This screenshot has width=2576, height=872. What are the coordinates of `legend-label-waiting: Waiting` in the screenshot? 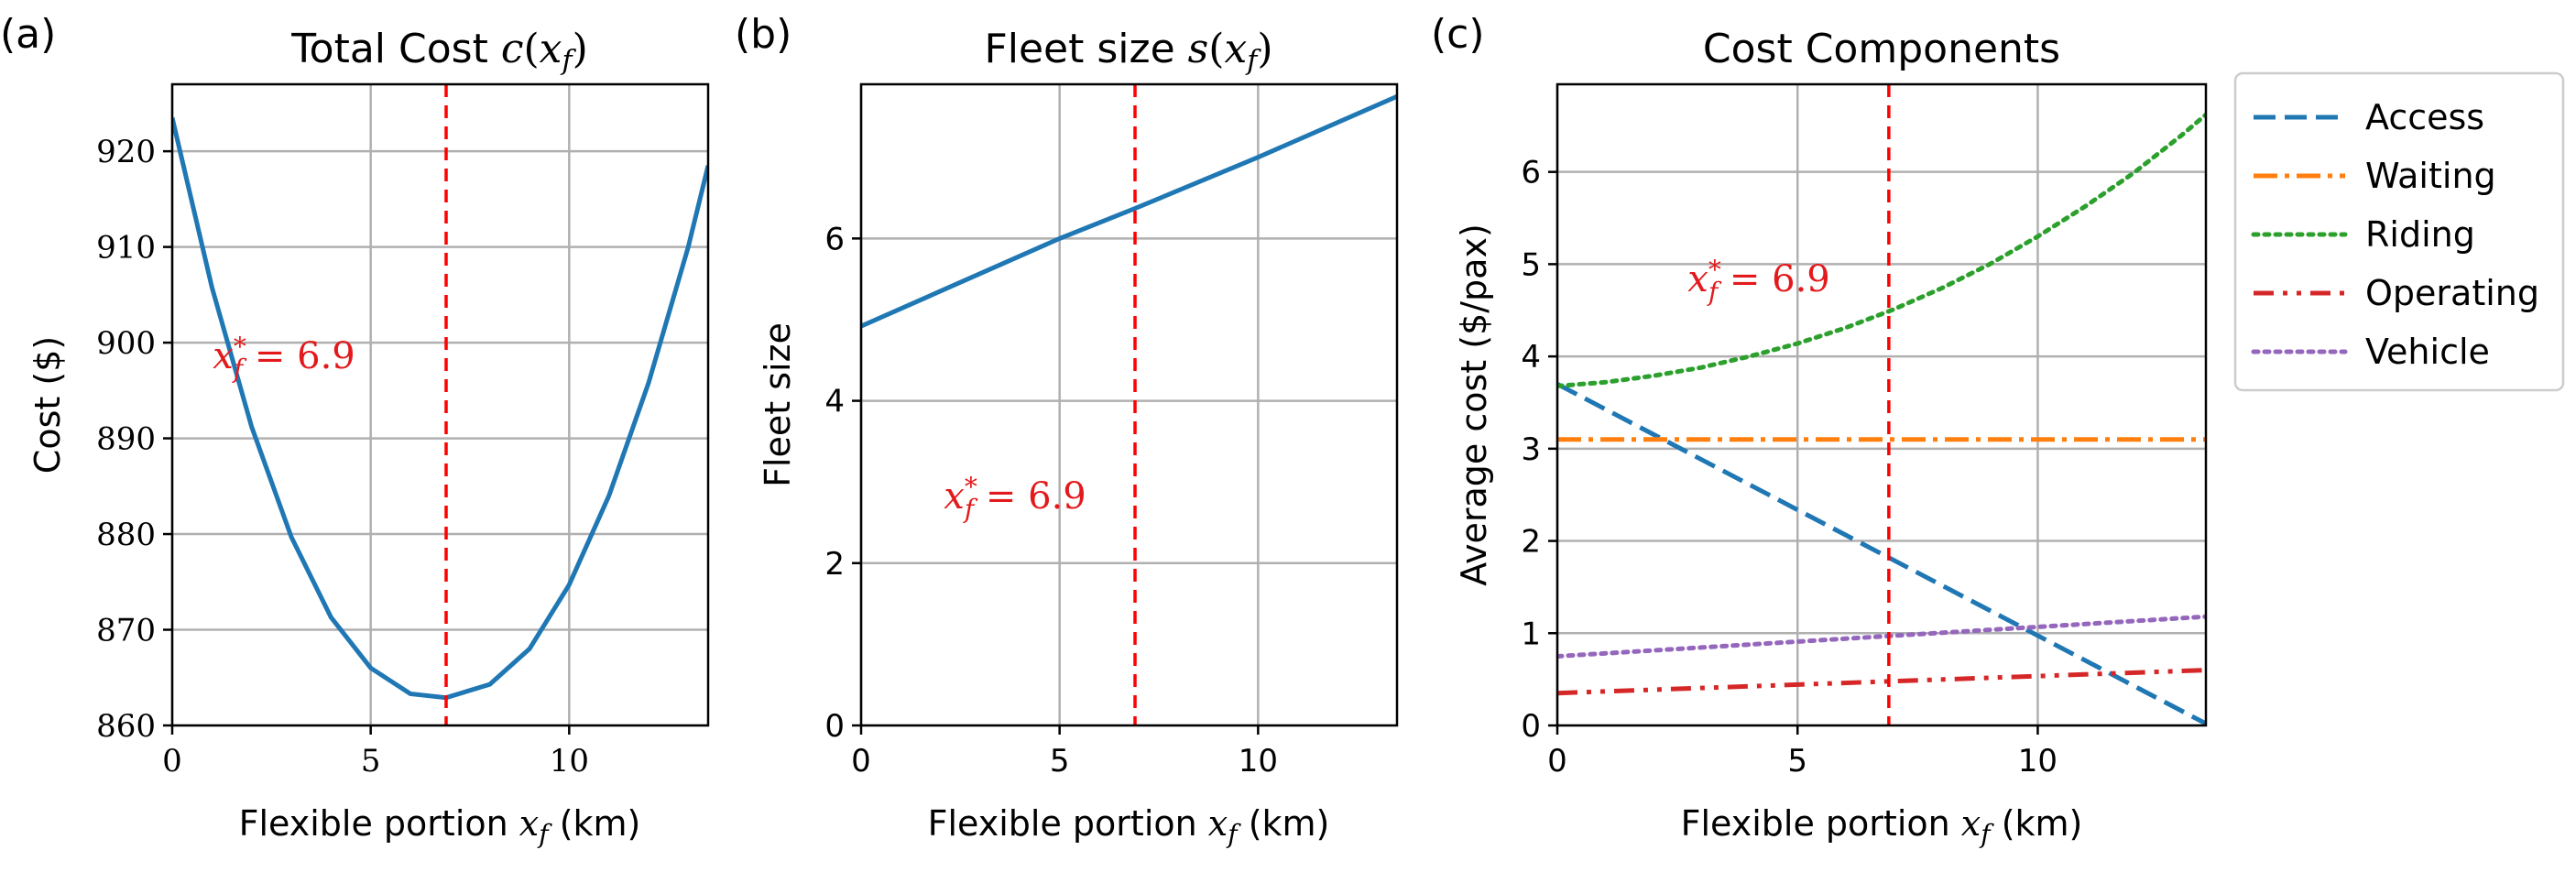 It's located at (2431, 176).